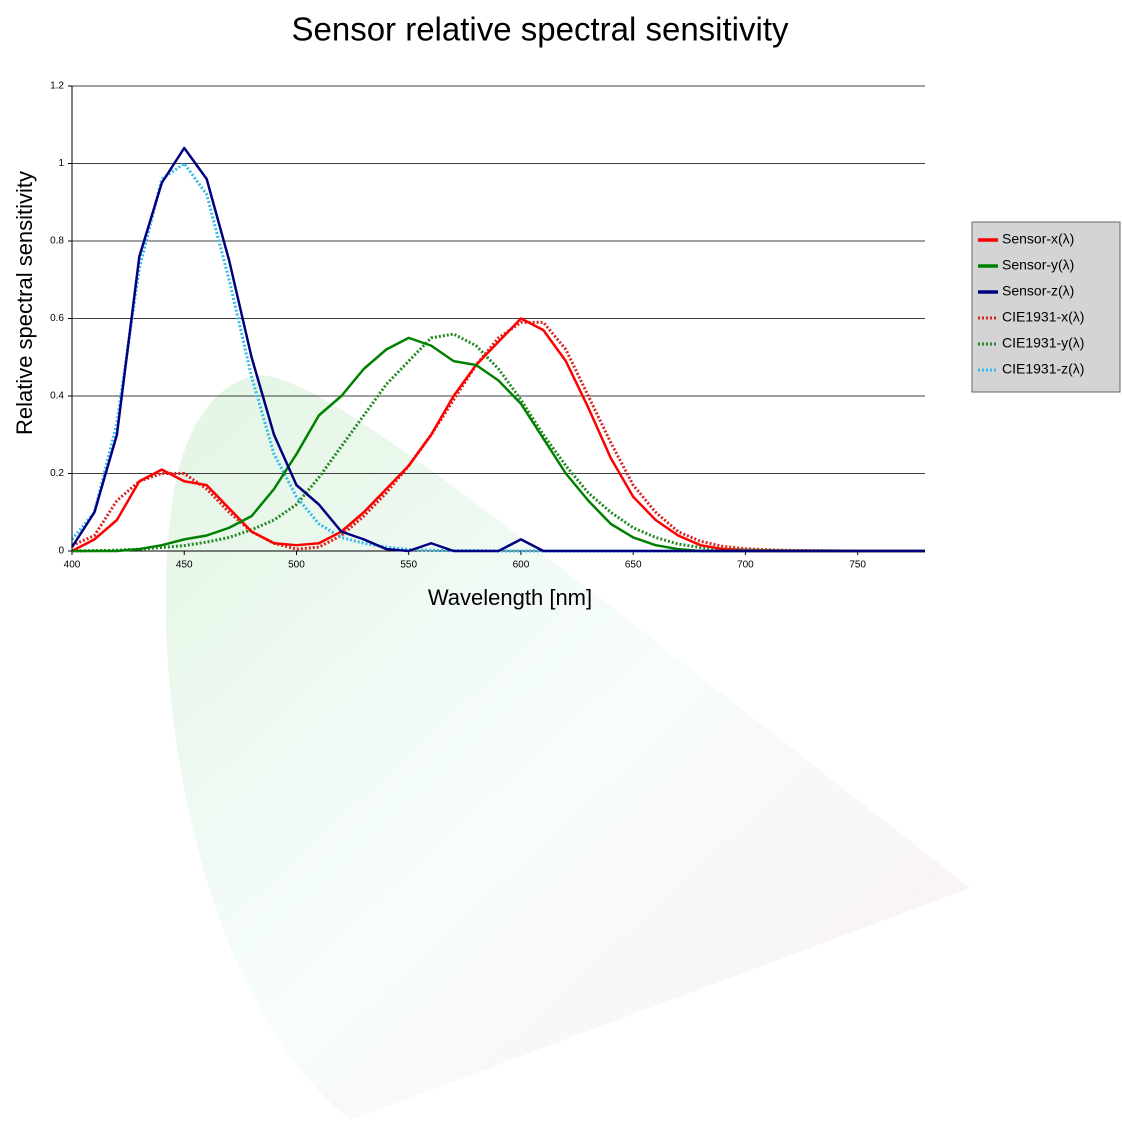 This screenshot has width=1122, height=1126. Describe the element at coordinates (184, 565) in the screenshot. I see `x-tick-label: 450` at that location.